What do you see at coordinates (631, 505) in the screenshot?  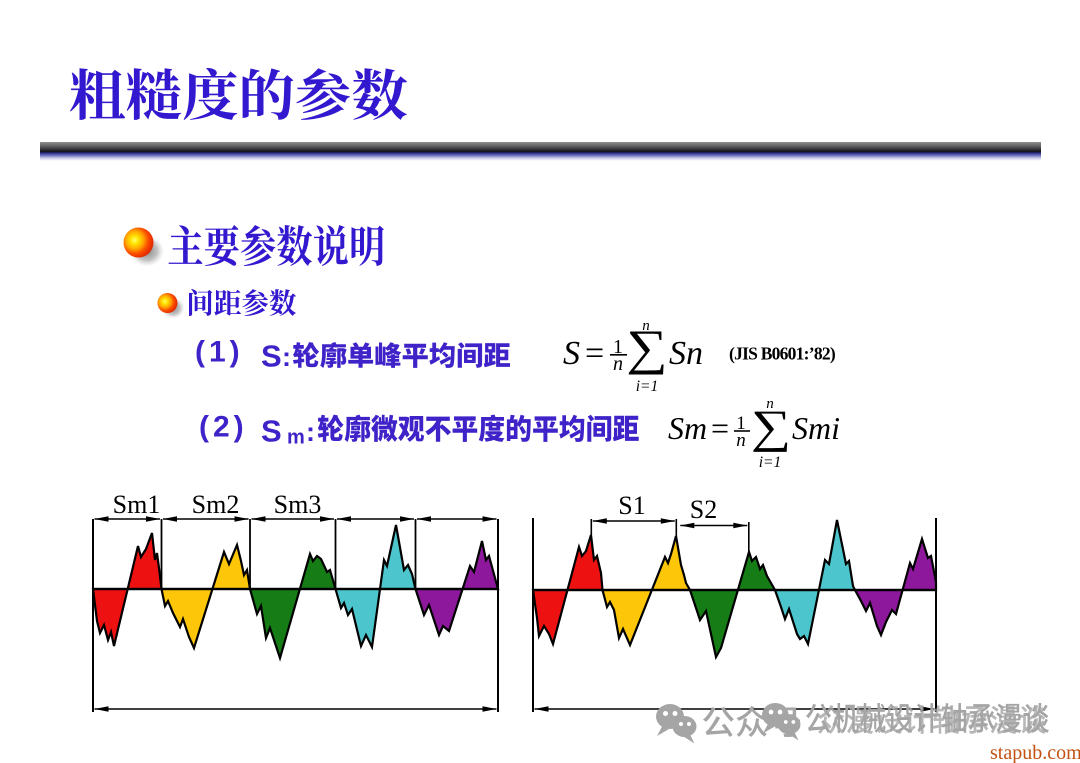 I see `svg-text: S1` at bounding box center [631, 505].